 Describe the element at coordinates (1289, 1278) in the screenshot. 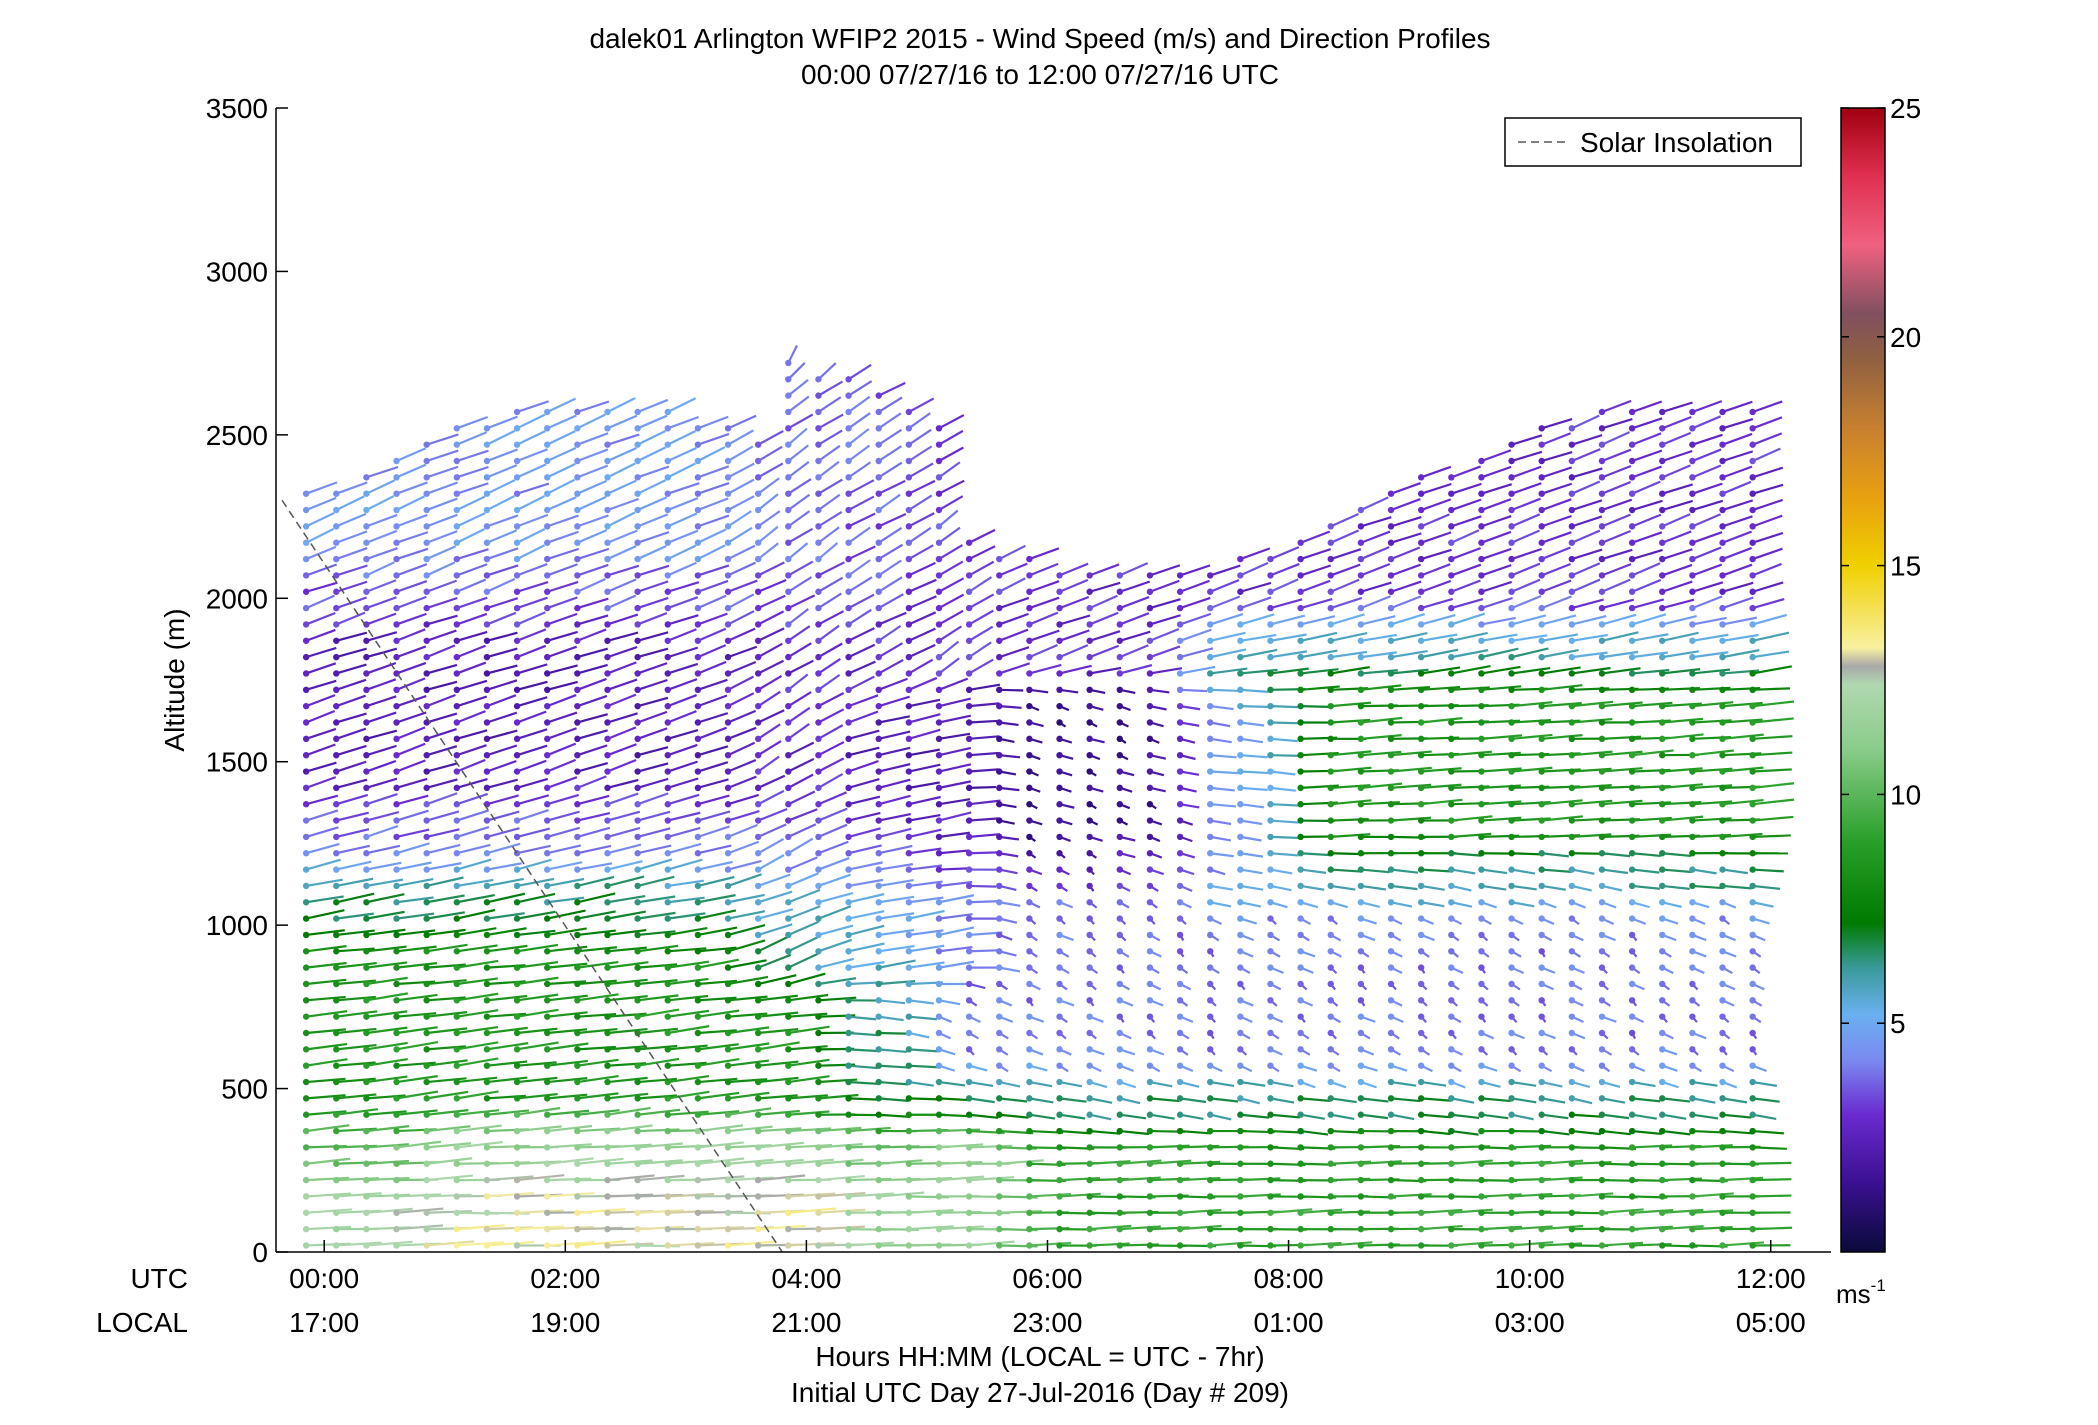

I see `x-tick-label-utc: 08:00` at that location.